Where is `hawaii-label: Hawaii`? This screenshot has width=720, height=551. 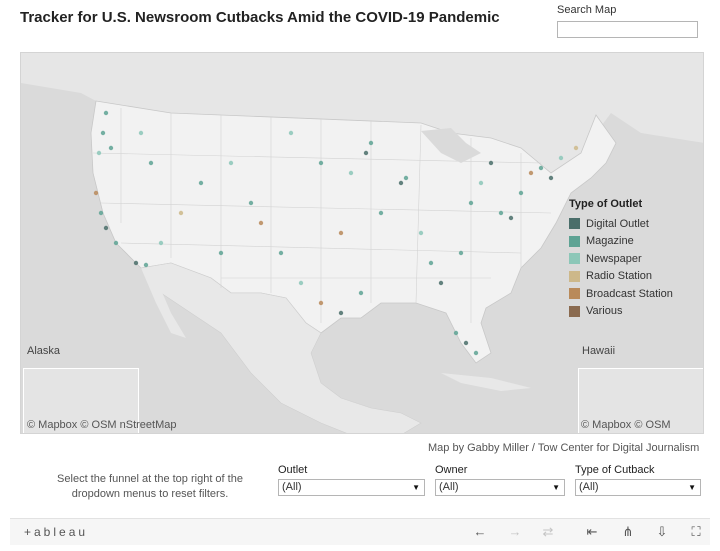
hawaii-label: Hawaii is located at coordinates (599, 351).